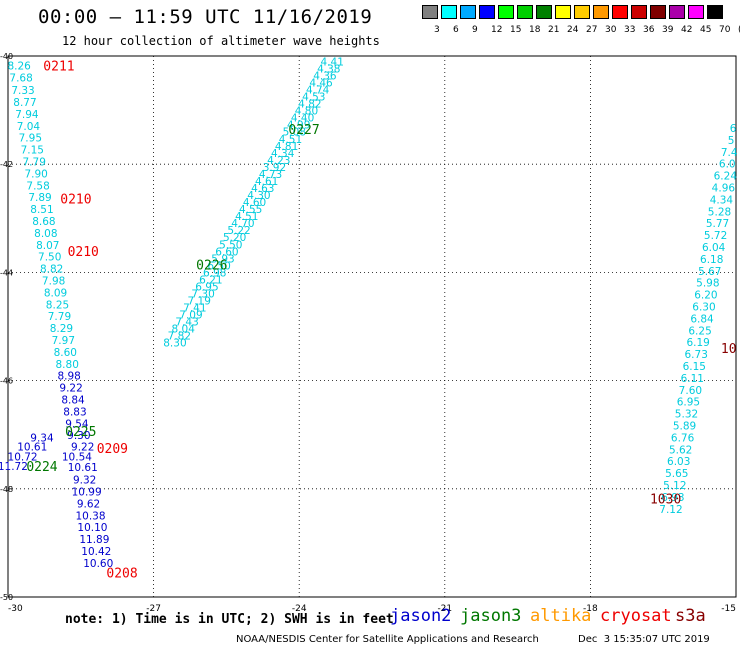  Describe the element at coordinates (299, 609) in the screenshot. I see `x-tick-label: -24` at that location.